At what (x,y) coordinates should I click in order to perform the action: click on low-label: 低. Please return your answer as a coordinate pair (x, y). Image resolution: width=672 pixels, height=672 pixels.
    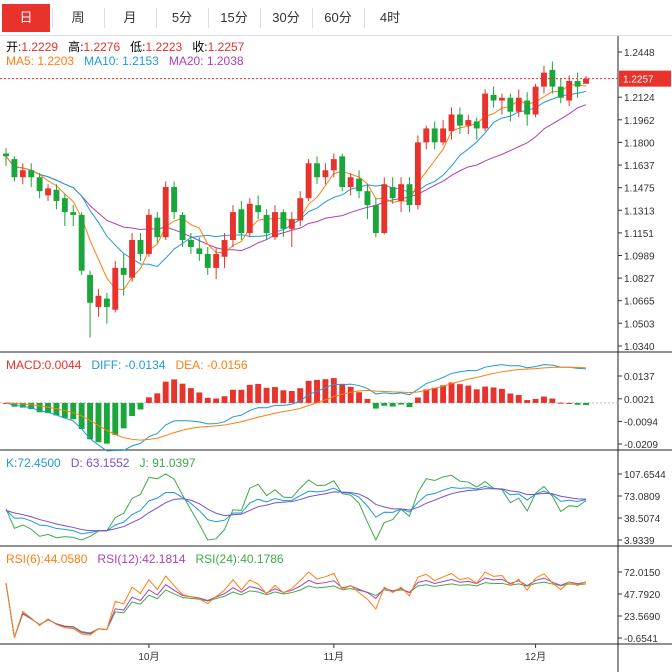
    Looking at the image, I should click on (136, 47).